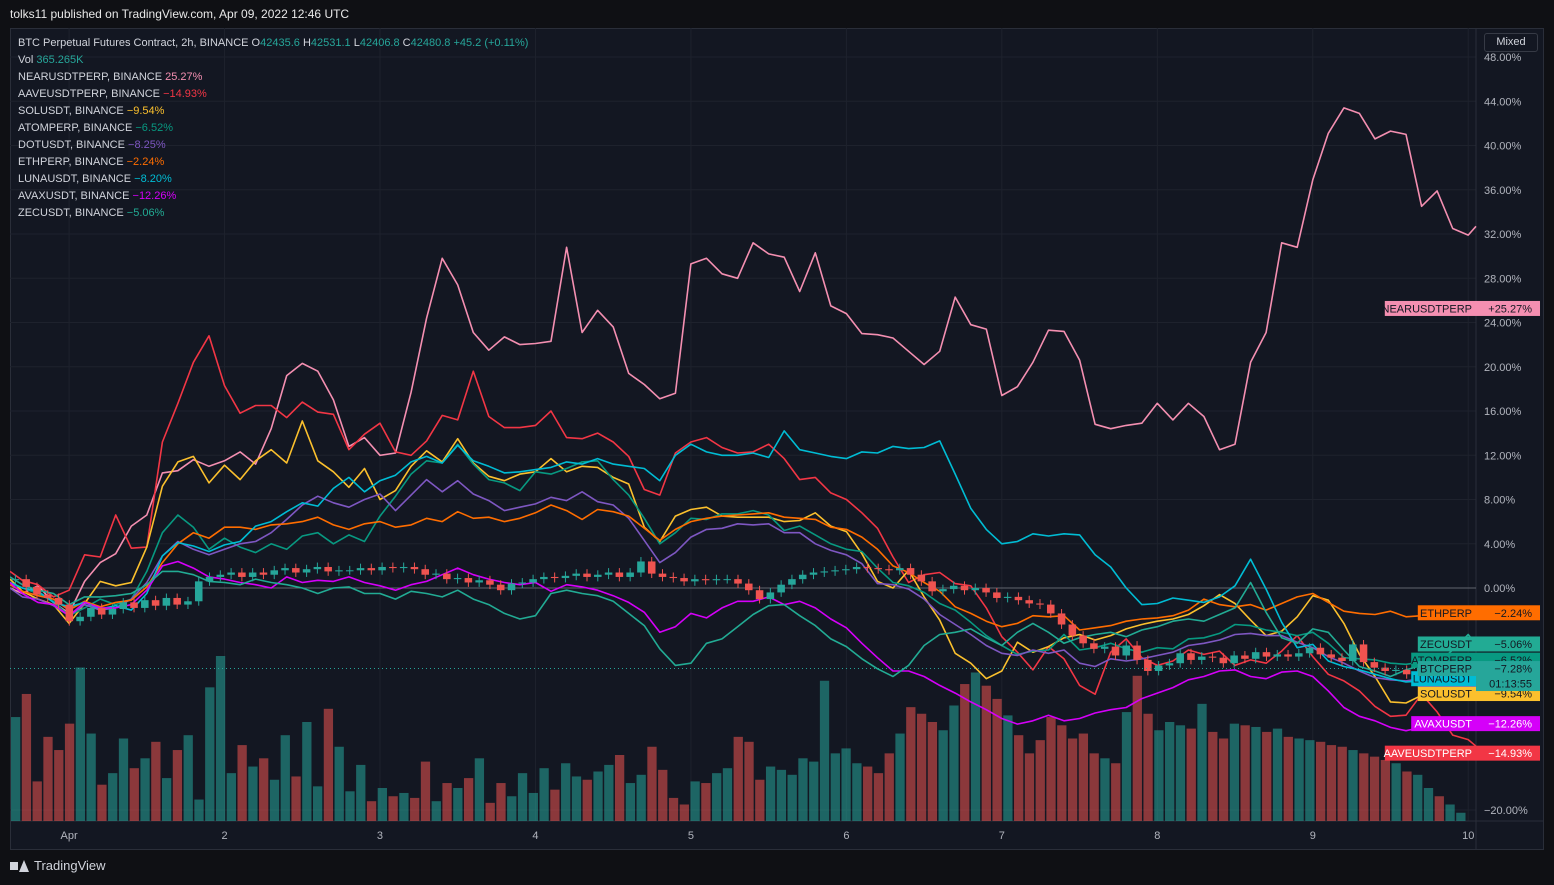  Describe the element at coordinates (153, 179) in the screenshot. I see `legend-series-value: −8.20%` at that location.